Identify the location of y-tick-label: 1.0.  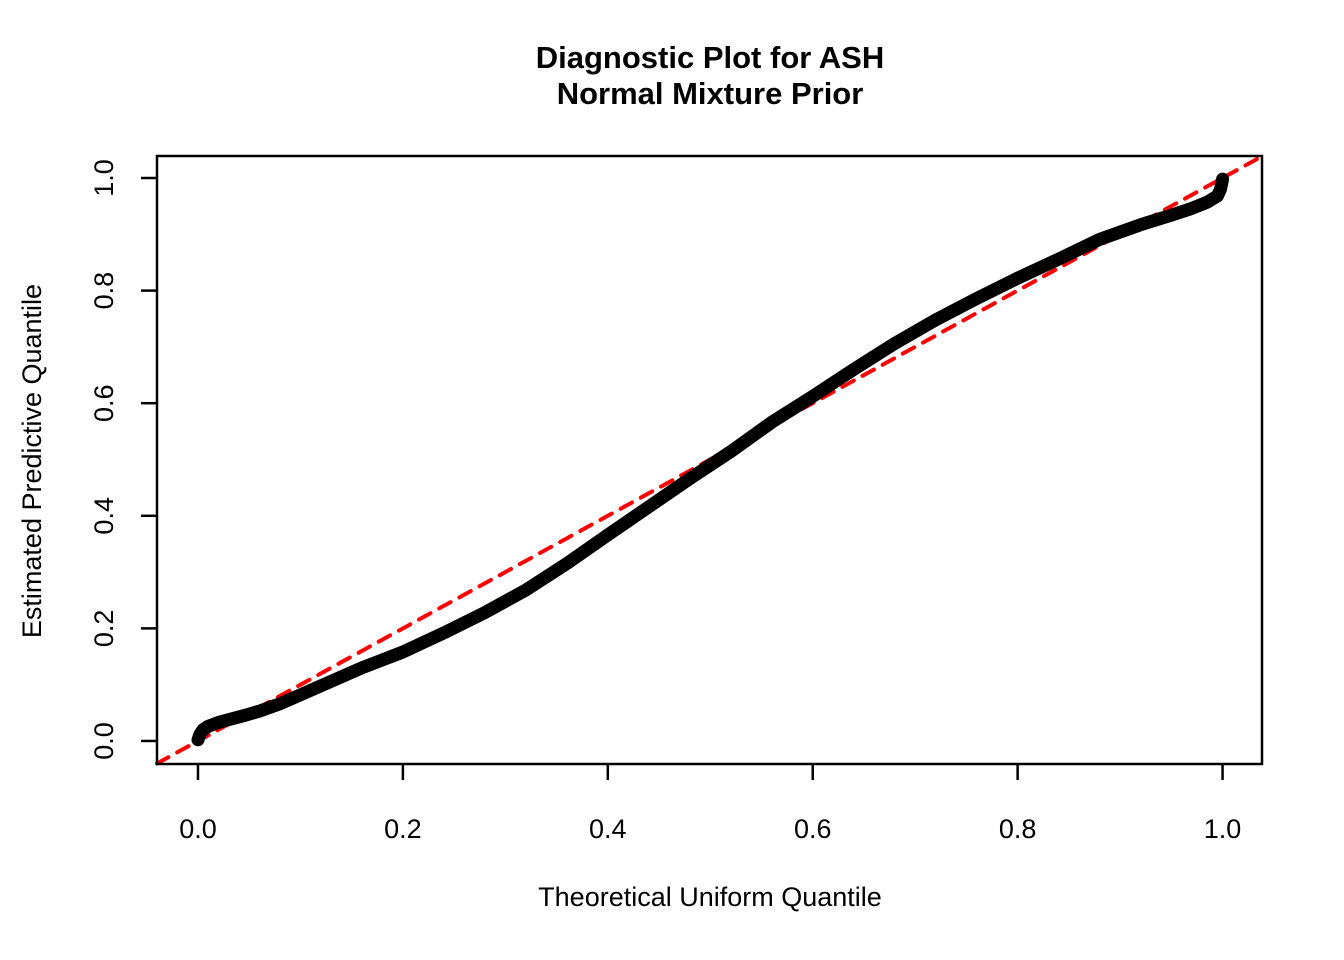
(104, 178).